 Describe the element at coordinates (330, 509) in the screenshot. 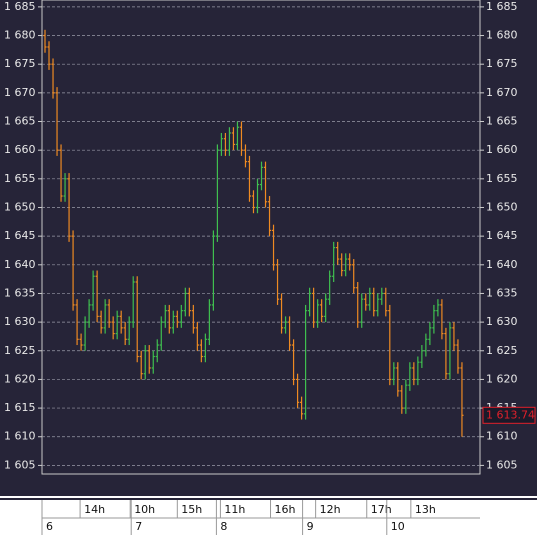

I see `x-tick-label: 12h` at that location.